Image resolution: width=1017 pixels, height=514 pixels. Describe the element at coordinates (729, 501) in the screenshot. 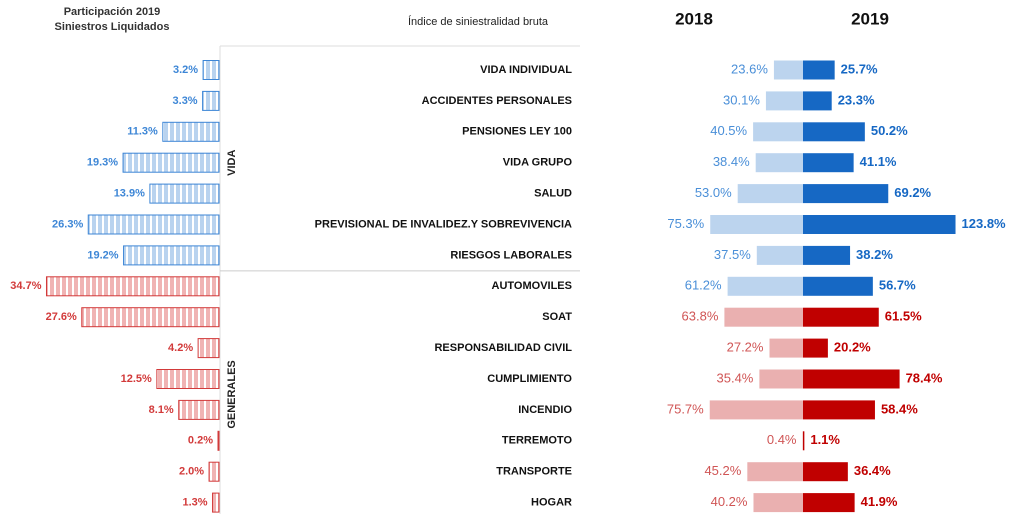

I see `label-2018: 40.2%` at that location.